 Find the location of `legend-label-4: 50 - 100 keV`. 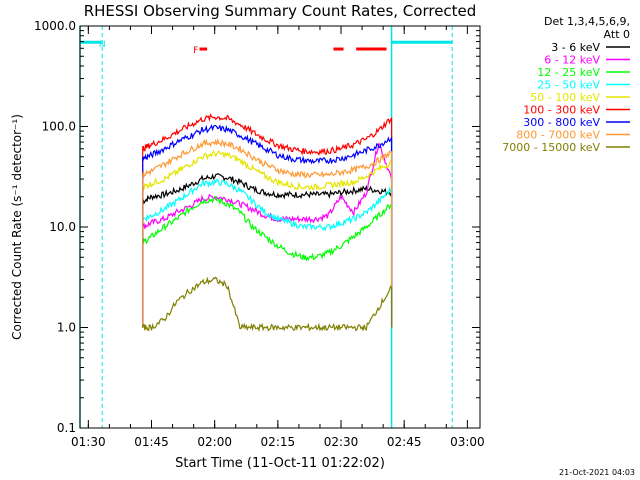

legend-label-4: 50 - 100 keV is located at coordinates (565, 97).